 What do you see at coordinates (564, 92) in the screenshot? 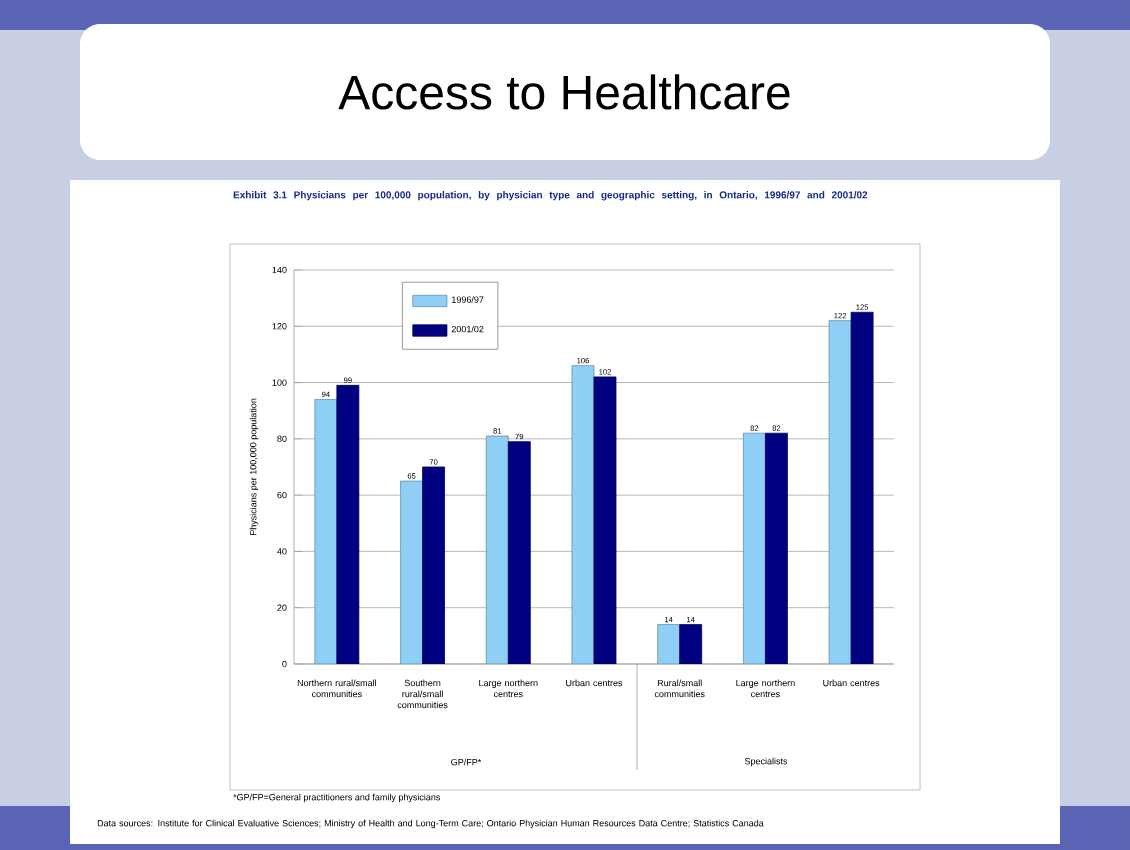
I see `chart-title: Access to Healthcare` at bounding box center [564, 92].